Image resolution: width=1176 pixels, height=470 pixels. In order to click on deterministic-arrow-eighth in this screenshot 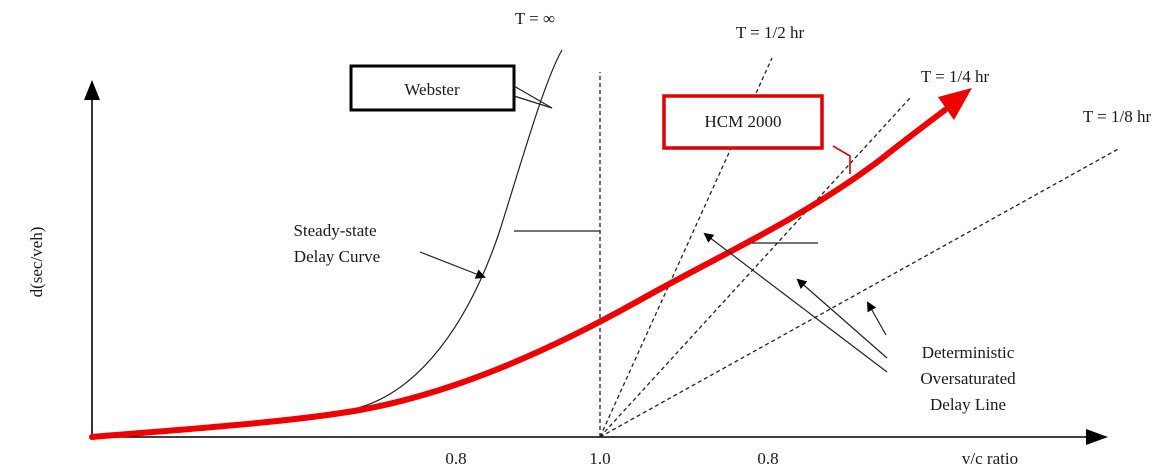, I will do `click(877, 318)`.